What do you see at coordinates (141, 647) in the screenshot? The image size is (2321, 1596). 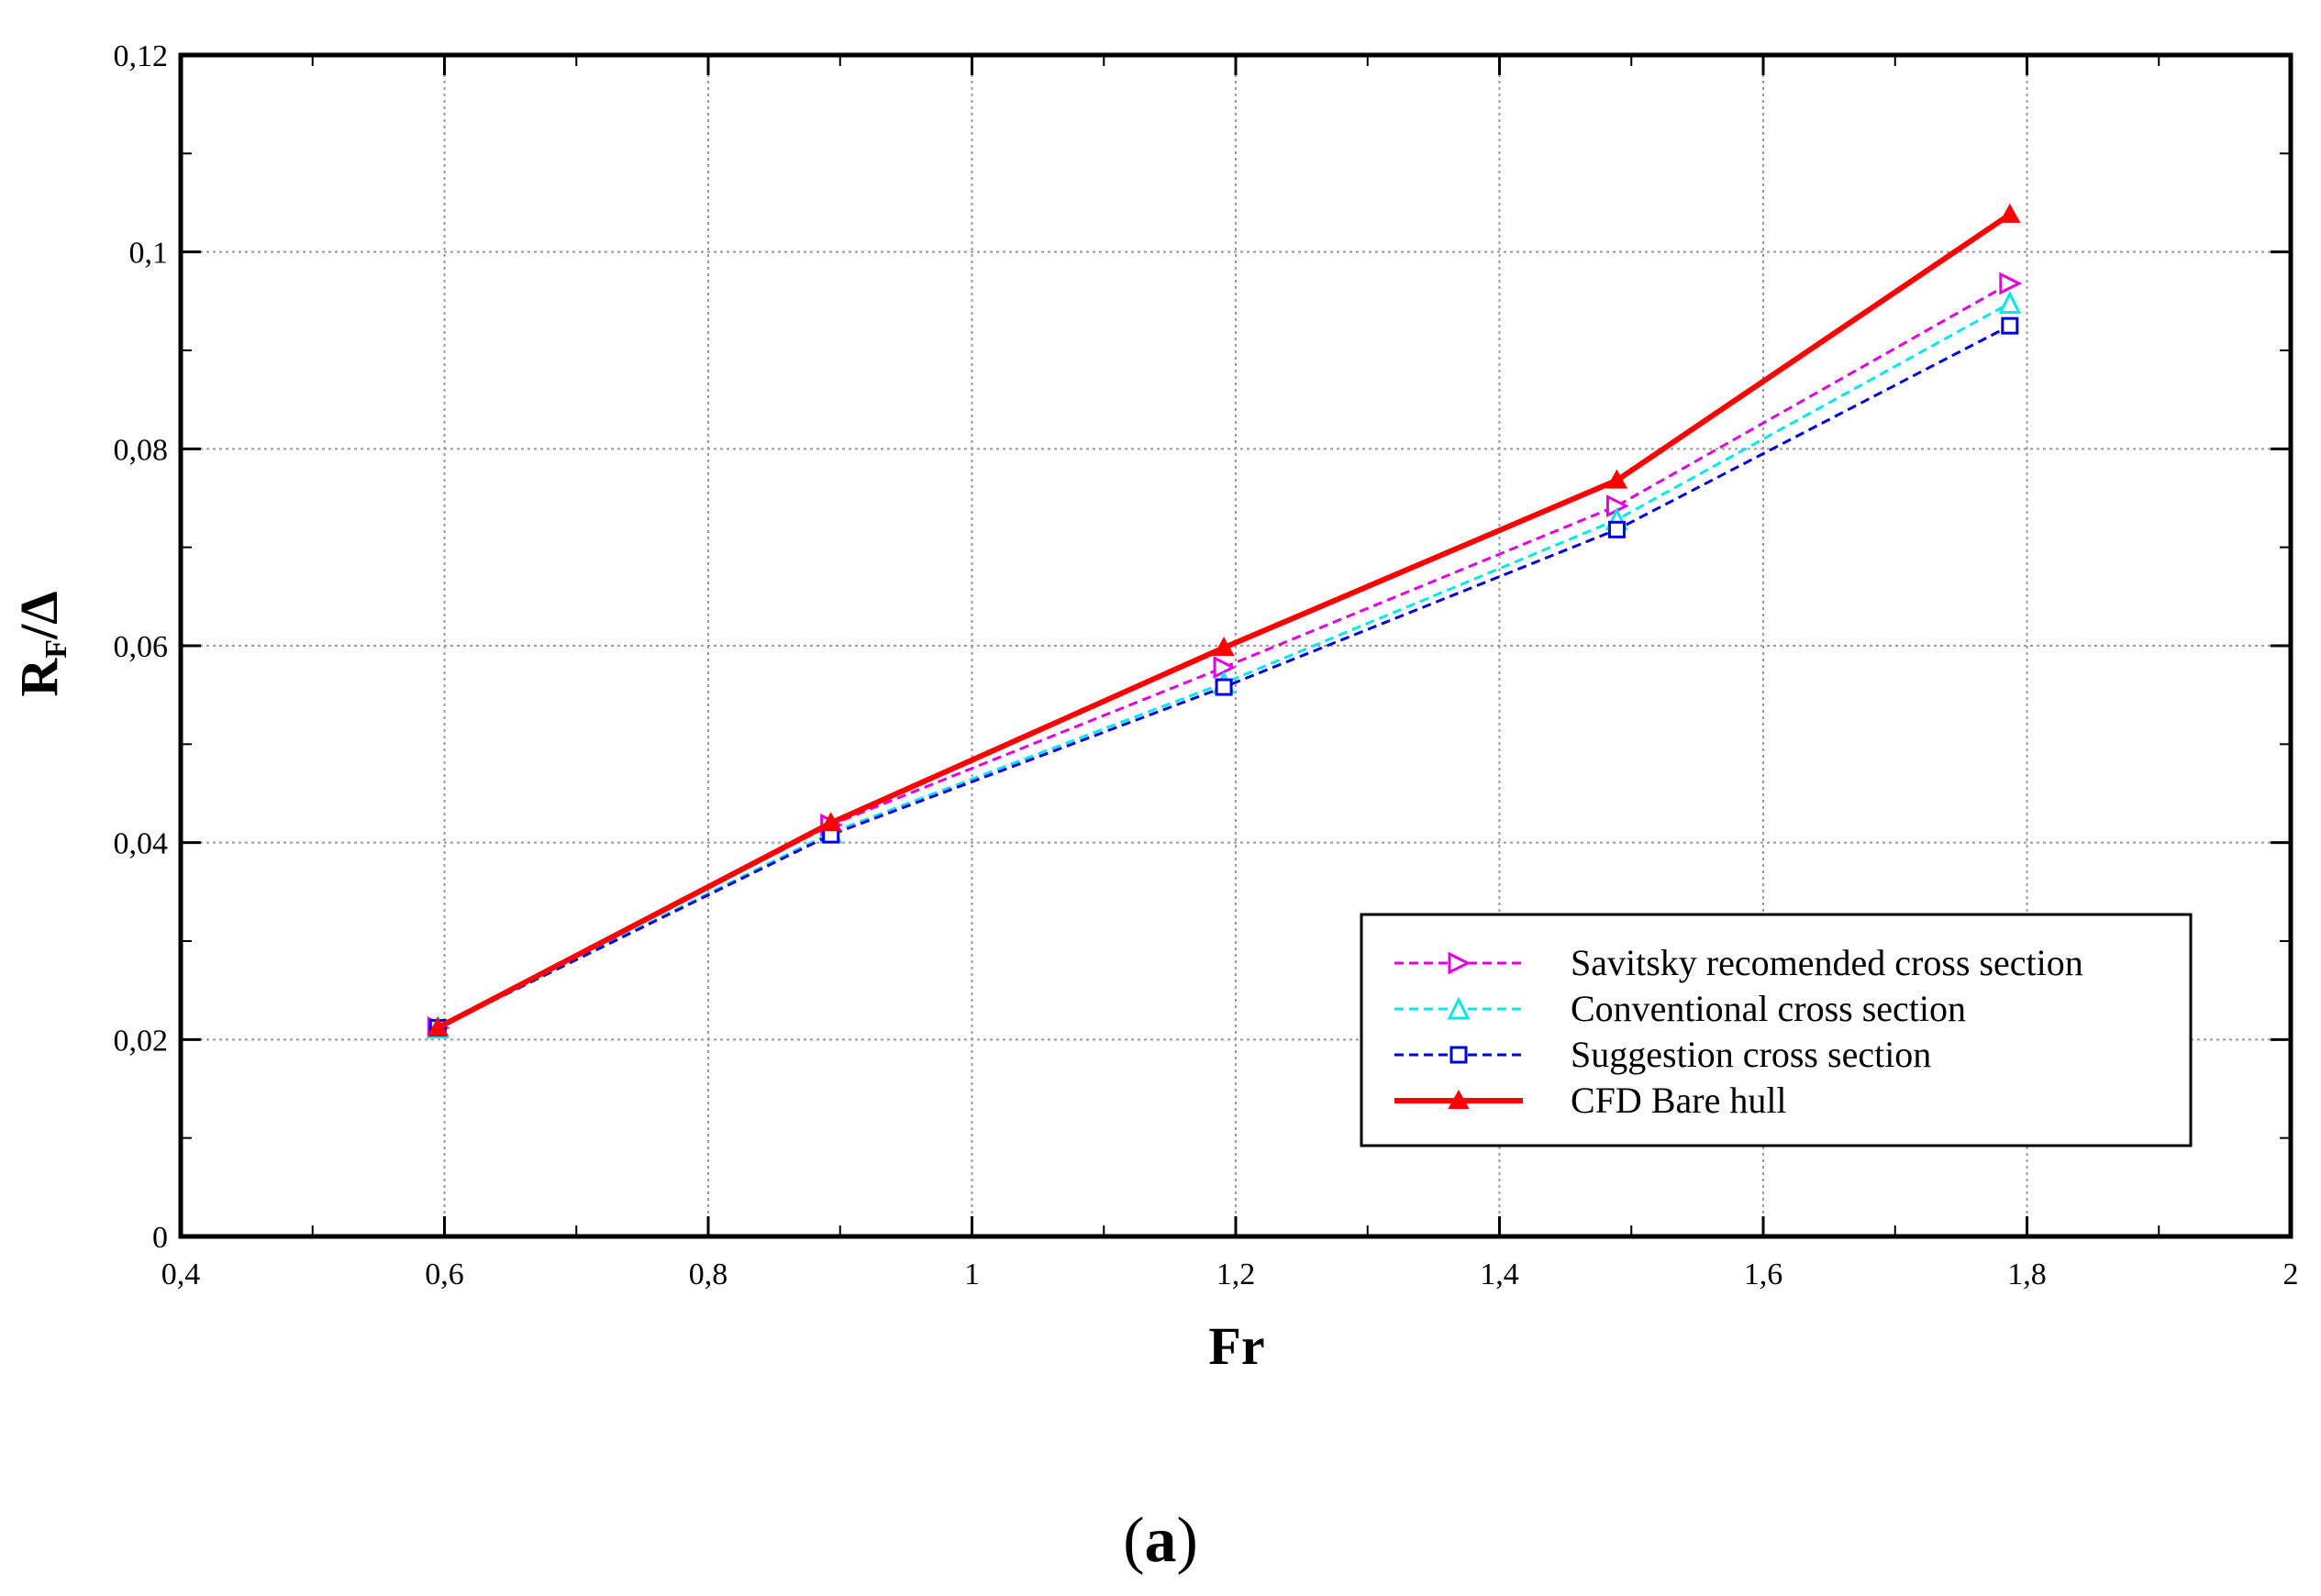 I see `y-tick-label: 0,06` at bounding box center [141, 647].